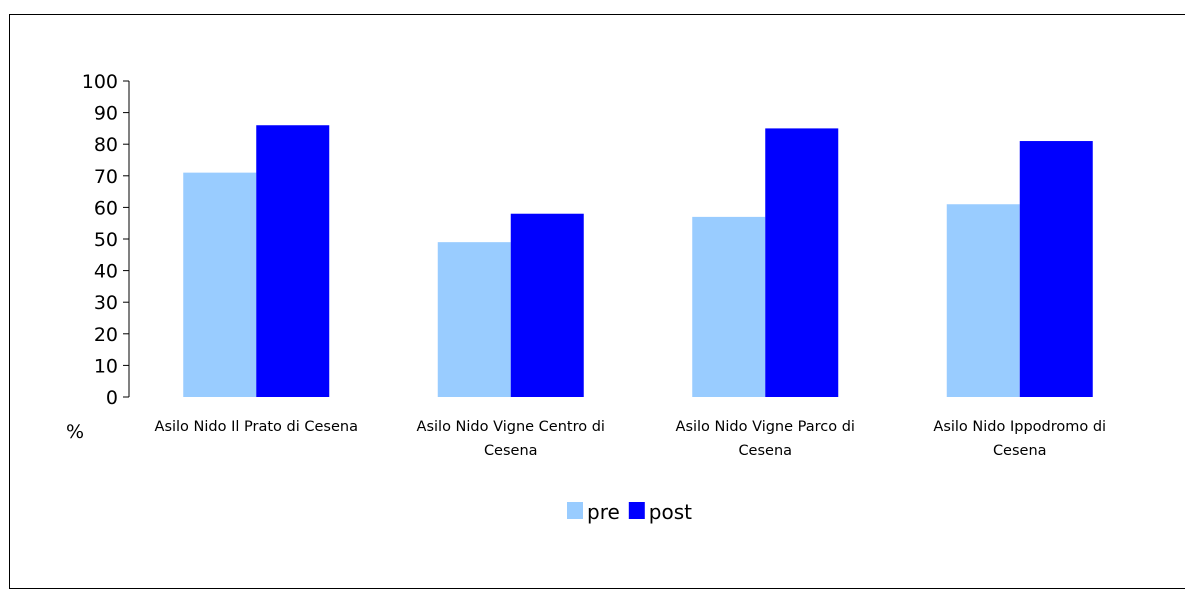 This screenshot has width=1185, height=589. What do you see at coordinates (106, 366) in the screenshot?
I see `y-tick-label: 10` at bounding box center [106, 366].